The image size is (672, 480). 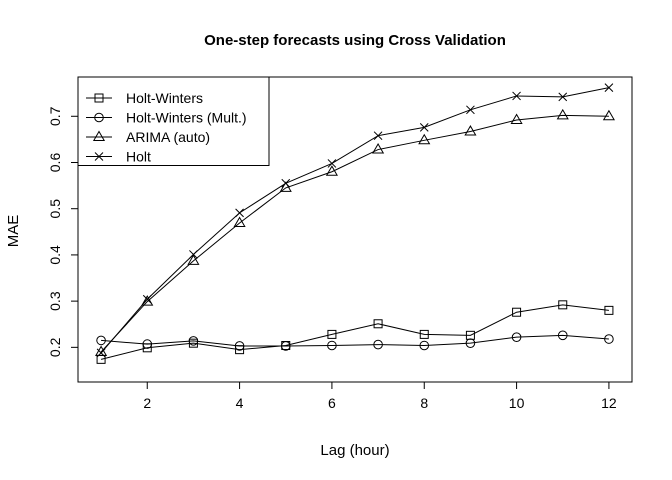 I want to click on legend-label: Holt-Winters (Mult.), so click(x=186, y=118).